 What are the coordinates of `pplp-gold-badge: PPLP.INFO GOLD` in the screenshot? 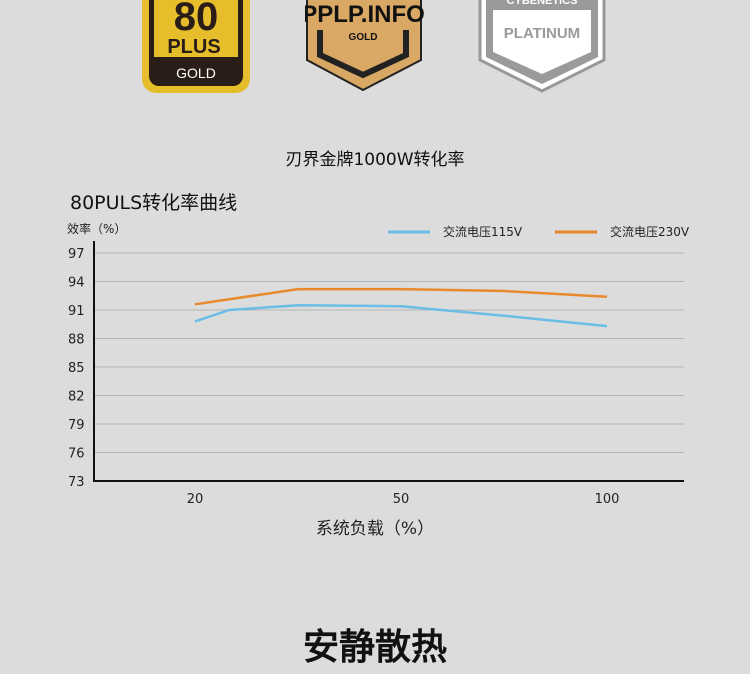 It's located at (365, 46).